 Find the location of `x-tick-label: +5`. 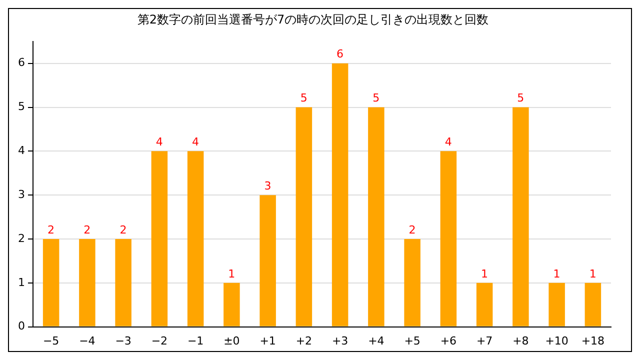

x-tick-label: +5 is located at coordinates (412, 341).